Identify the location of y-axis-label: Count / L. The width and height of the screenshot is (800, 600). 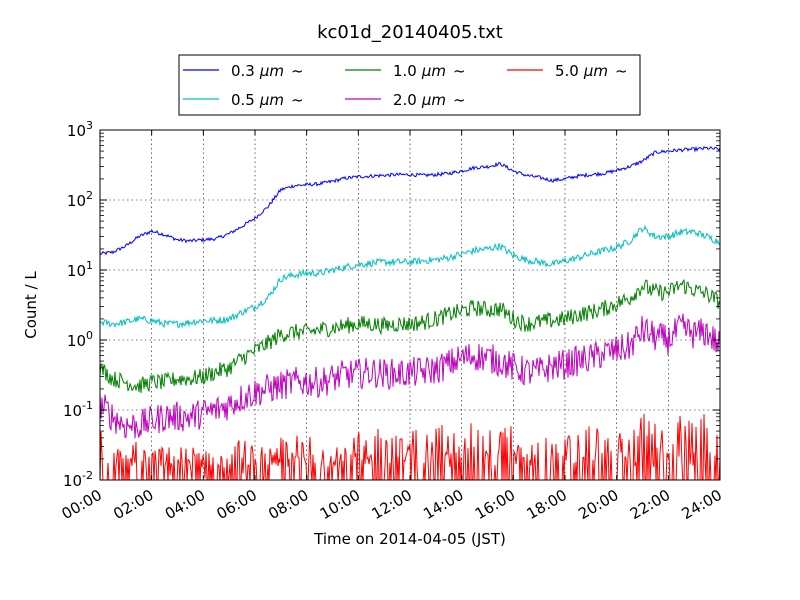
(31, 305).